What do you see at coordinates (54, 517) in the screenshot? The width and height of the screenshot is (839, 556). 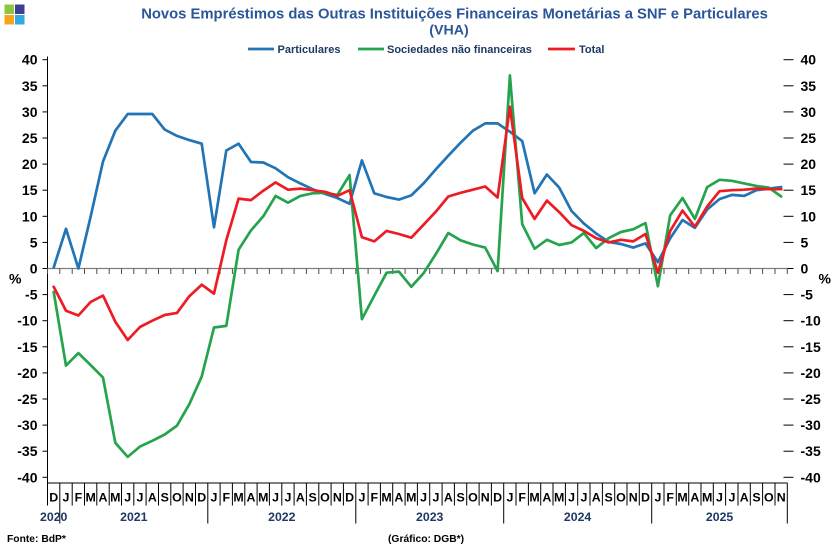 I see `svg-text: 2020` at bounding box center [54, 517].